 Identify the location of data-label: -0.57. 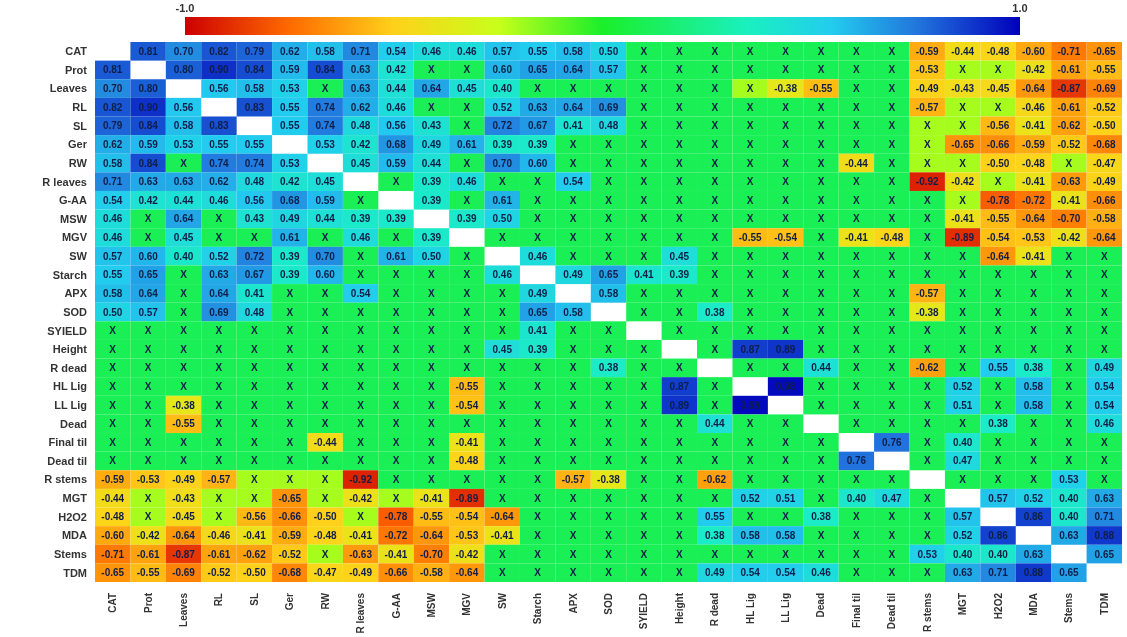
(927, 293).